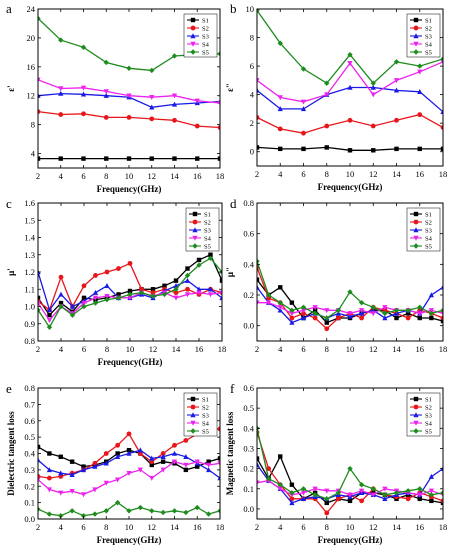 This screenshot has width=458, height=550. What do you see at coordinates (61, 527) in the screenshot?
I see `x-tick-label: 4` at bounding box center [61, 527].